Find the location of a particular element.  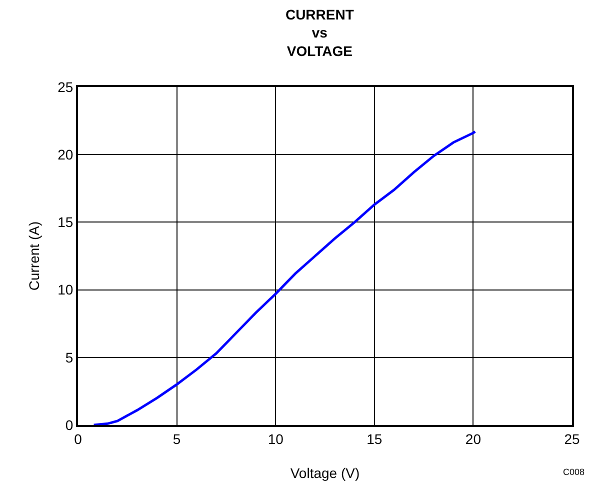

y-tick-label: 0 is located at coordinates (69, 424).